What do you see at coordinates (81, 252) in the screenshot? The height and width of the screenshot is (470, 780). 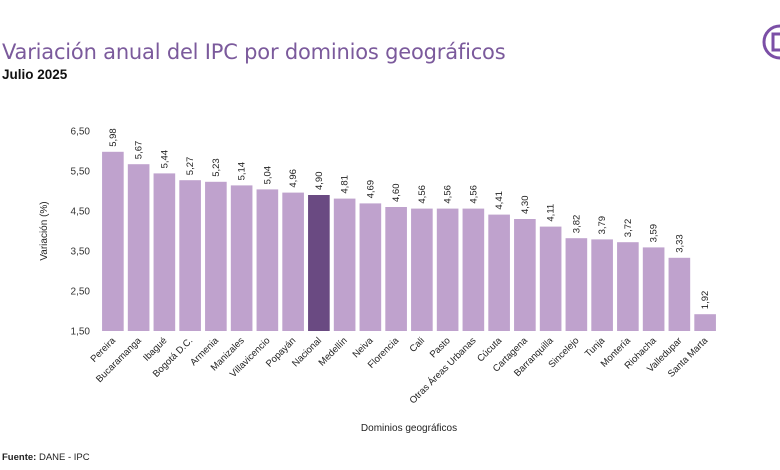 I see `y-tick-label: 3,50` at bounding box center [81, 252].